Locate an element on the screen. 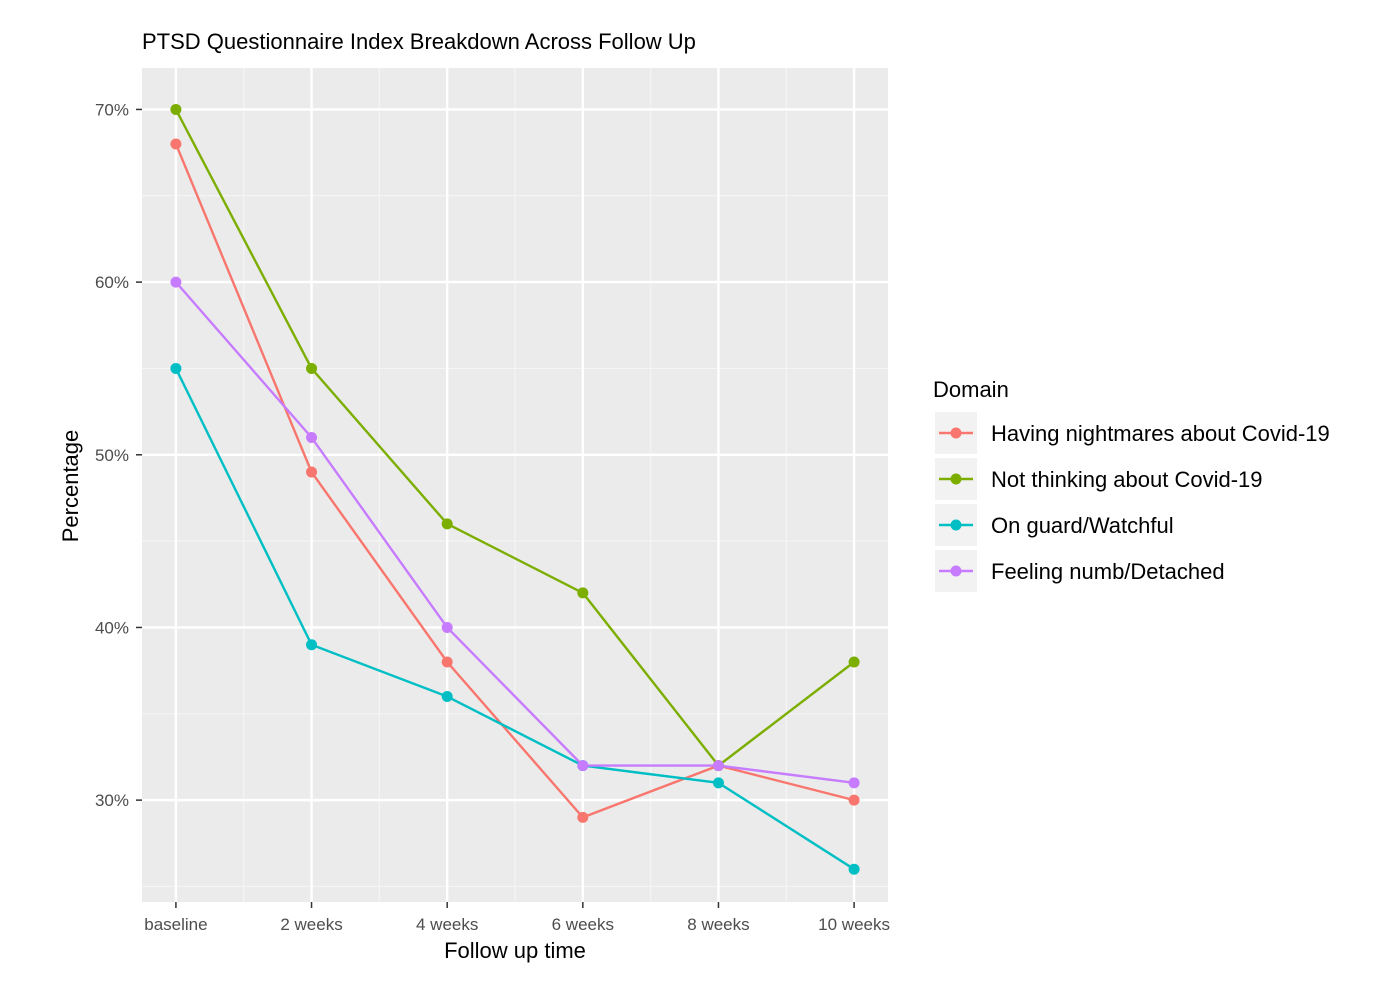 Image resolution: width=1382 pixels, height=994 pixels. legend-item: Having nightmares about Covid-19 is located at coordinates (1132, 433).